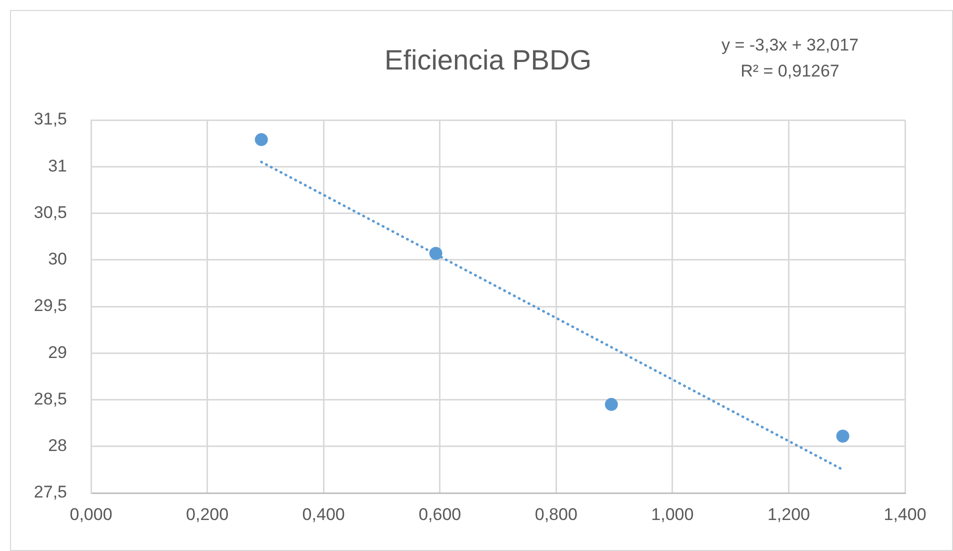 The height and width of the screenshot is (551, 953). I want to click on y-tick-label: 29,5, so click(50, 306).